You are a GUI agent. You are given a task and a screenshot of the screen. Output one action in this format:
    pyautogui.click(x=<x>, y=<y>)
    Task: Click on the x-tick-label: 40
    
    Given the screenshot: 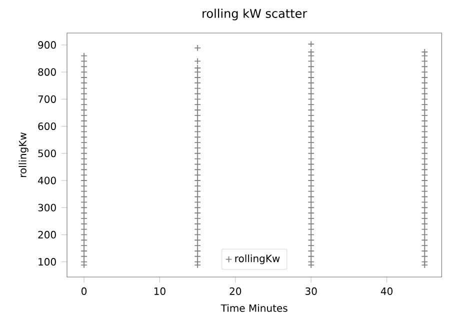 What is the action you would take?
    pyautogui.click(x=386, y=291)
    